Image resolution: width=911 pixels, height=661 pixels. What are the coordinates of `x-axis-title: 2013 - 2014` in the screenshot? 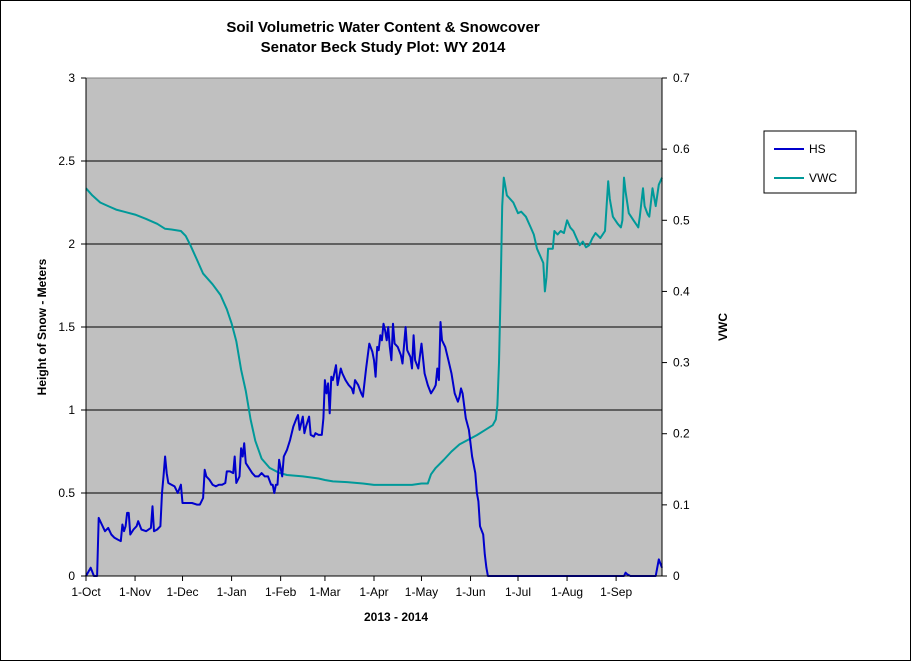 It's located at (396, 617).